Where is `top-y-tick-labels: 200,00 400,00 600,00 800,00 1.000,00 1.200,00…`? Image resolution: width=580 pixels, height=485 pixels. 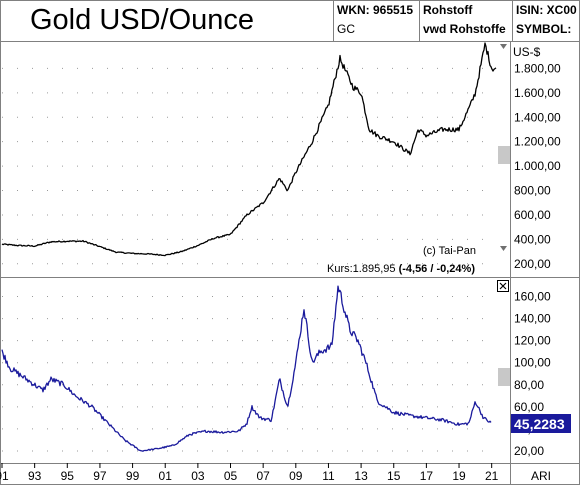
top-y-tick-labels: 200,00 400,00 600,00 800,00 1.000,00 1.200,00… is located at coordinates (537, 165).